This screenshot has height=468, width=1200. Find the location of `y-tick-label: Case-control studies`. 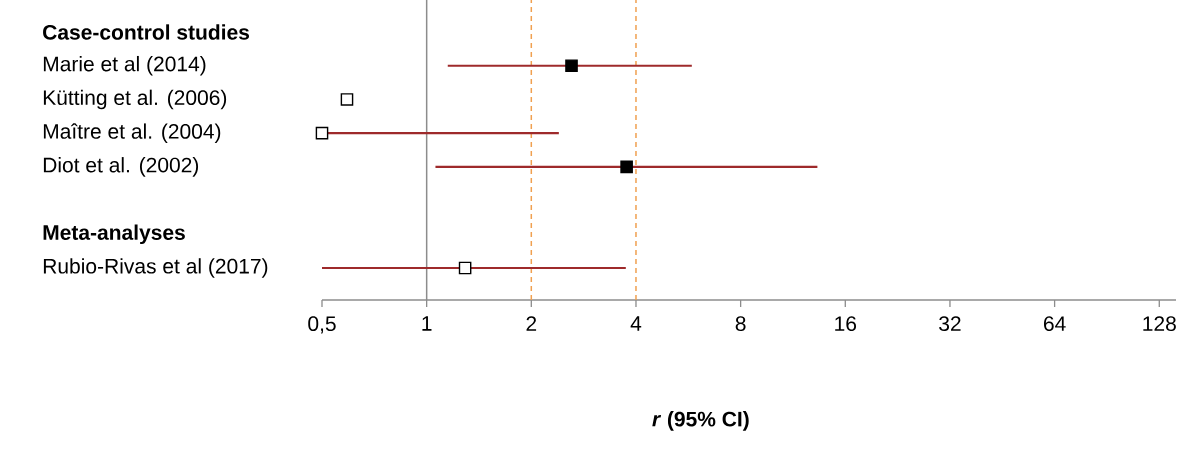

y-tick-label: Case-control studies is located at coordinates (146, 32).